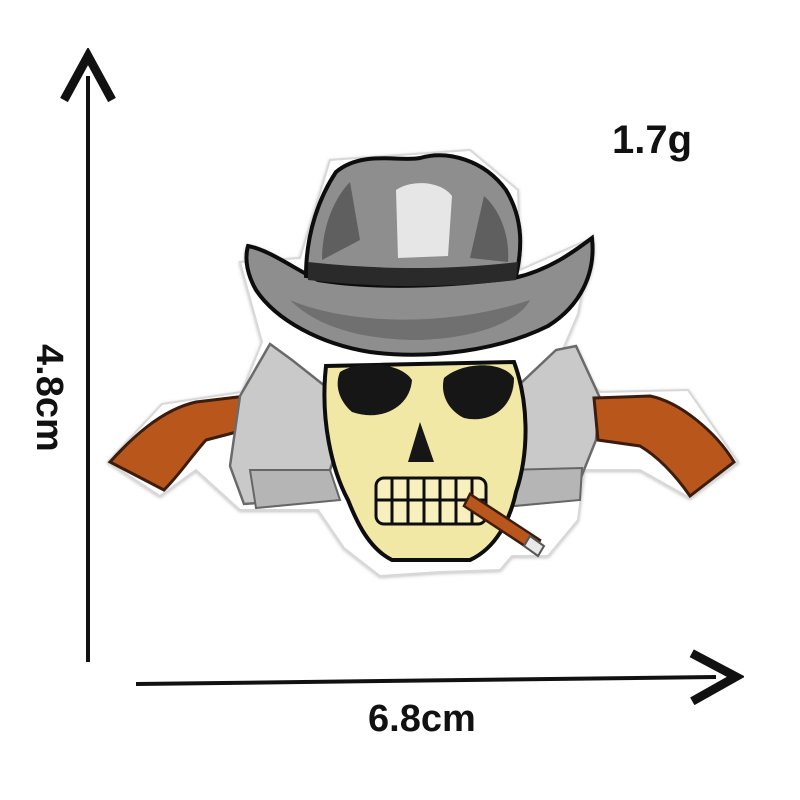  Describe the element at coordinates (664, 446) in the screenshot. I see `right-gun-grip` at that location.